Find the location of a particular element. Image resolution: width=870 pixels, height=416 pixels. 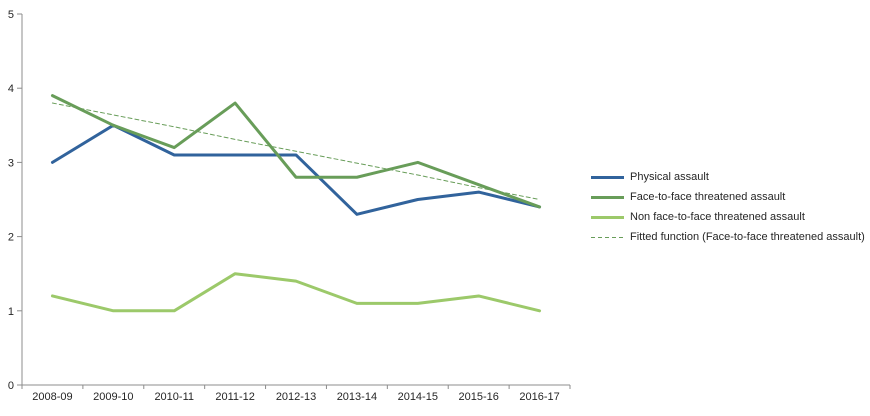

legend-item-physical-assault: Physical assault is located at coordinates (728, 177).